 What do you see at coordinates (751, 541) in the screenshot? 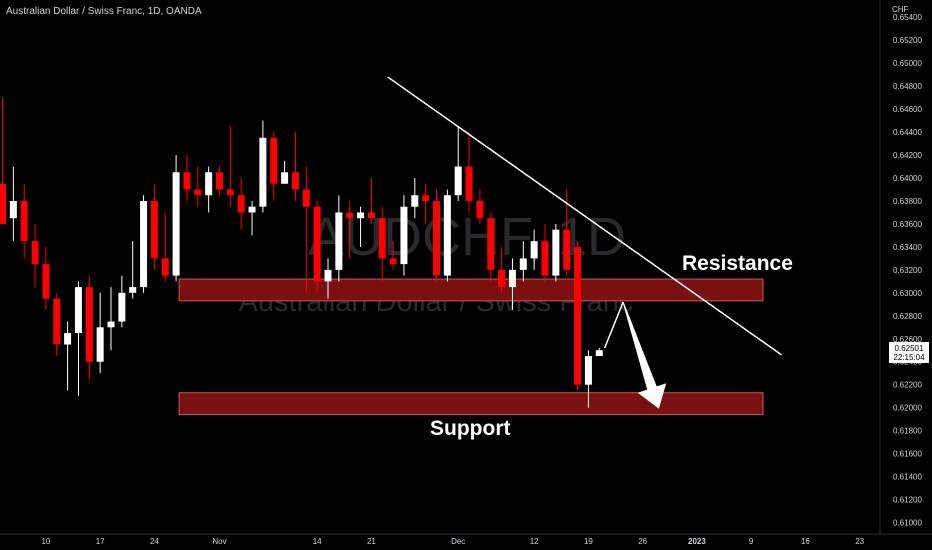
I see `time-tick-label: 9` at bounding box center [751, 541].